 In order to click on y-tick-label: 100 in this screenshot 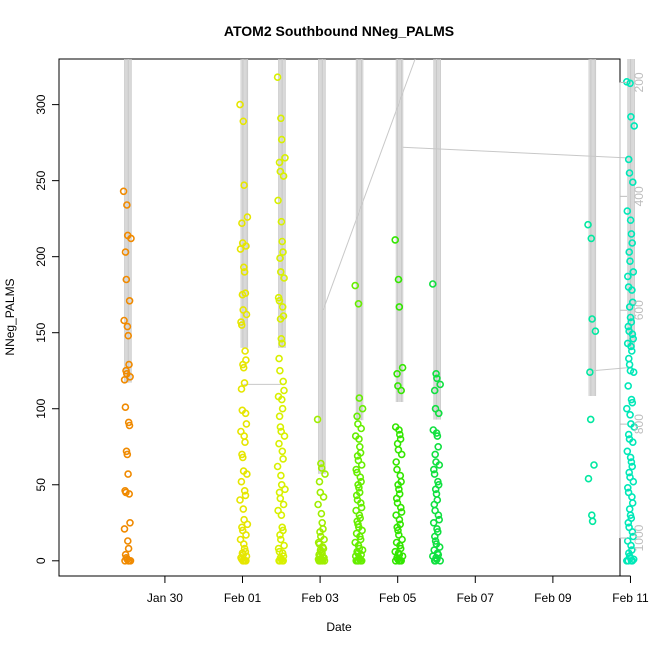, I will do `click(41, 408)`.